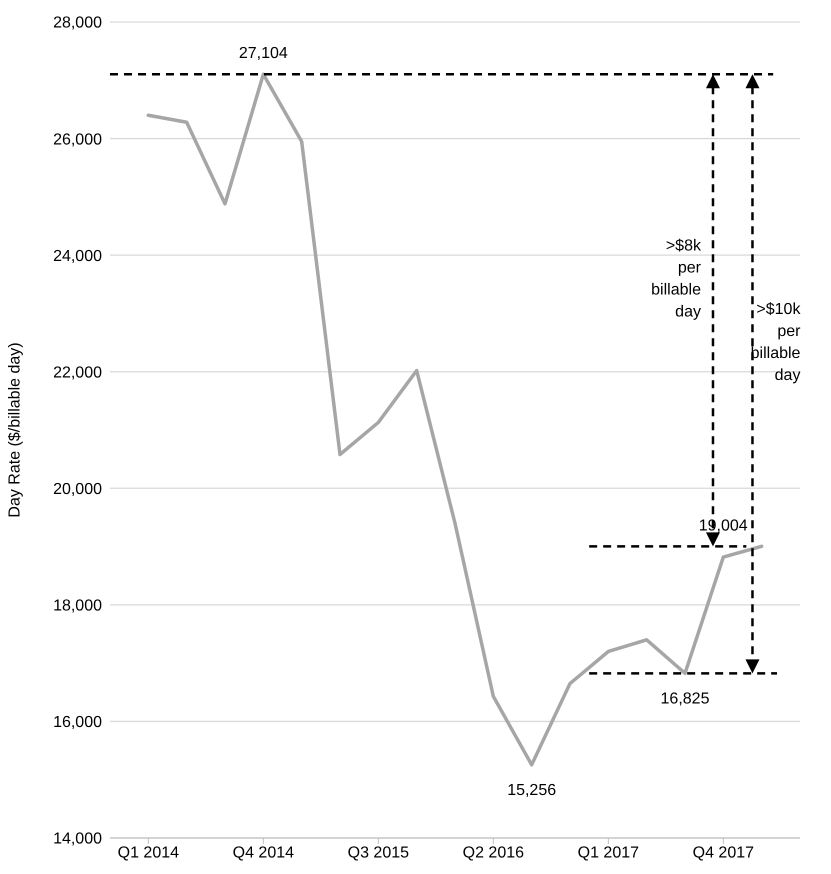 The image size is (831, 874). Describe the element at coordinates (685, 699) in the screenshot. I see `data-label: 16,825` at that location.